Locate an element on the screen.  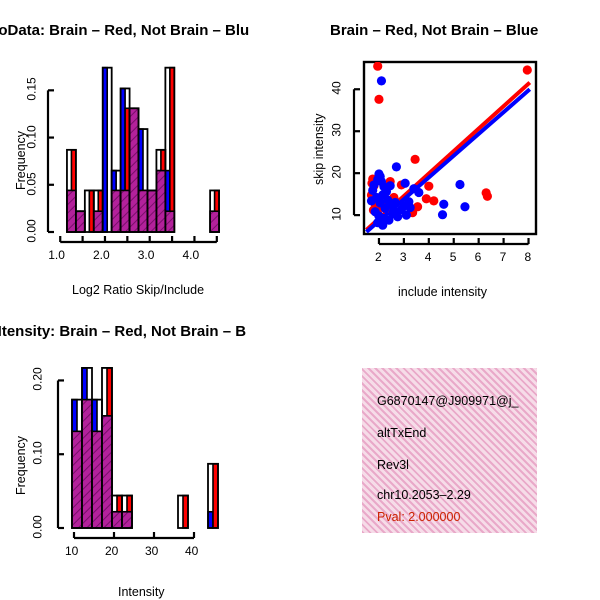
info-line-id: G6870147@J909971@j_ is located at coordinates (448, 401).